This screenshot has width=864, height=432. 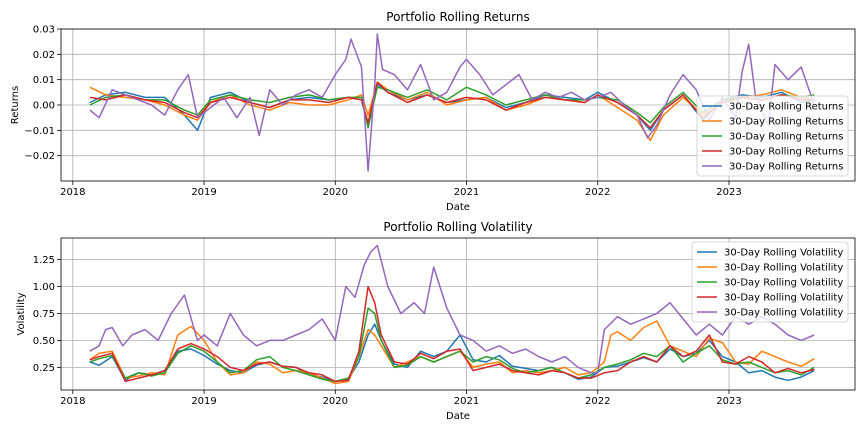 What do you see at coordinates (457, 17) in the screenshot?
I see `returns-chart-title: Portfolio Rolling Returns` at bounding box center [457, 17].